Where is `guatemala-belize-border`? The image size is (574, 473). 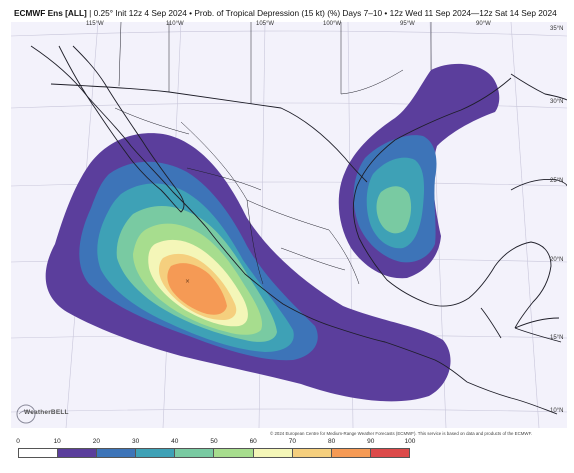
guatemala-belize-border is located at coordinates (521, 325).